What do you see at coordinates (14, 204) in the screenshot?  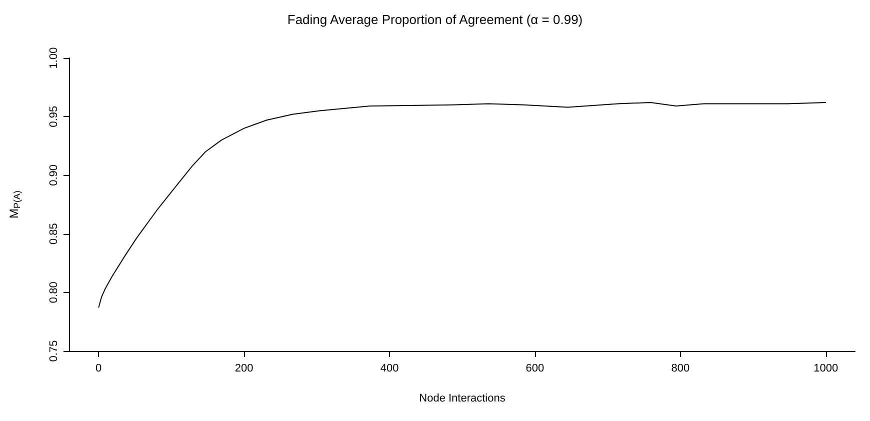 I see `y-axis-title: MP(A)` at bounding box center [14, 204].